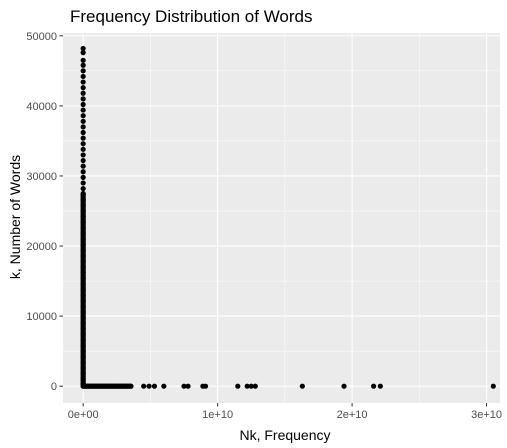 The width and height of the screenshot is (507, 448). Describe the element at coordinates (41, 317) in the screenshot. I see `y-tick-label: 10000` at that location.